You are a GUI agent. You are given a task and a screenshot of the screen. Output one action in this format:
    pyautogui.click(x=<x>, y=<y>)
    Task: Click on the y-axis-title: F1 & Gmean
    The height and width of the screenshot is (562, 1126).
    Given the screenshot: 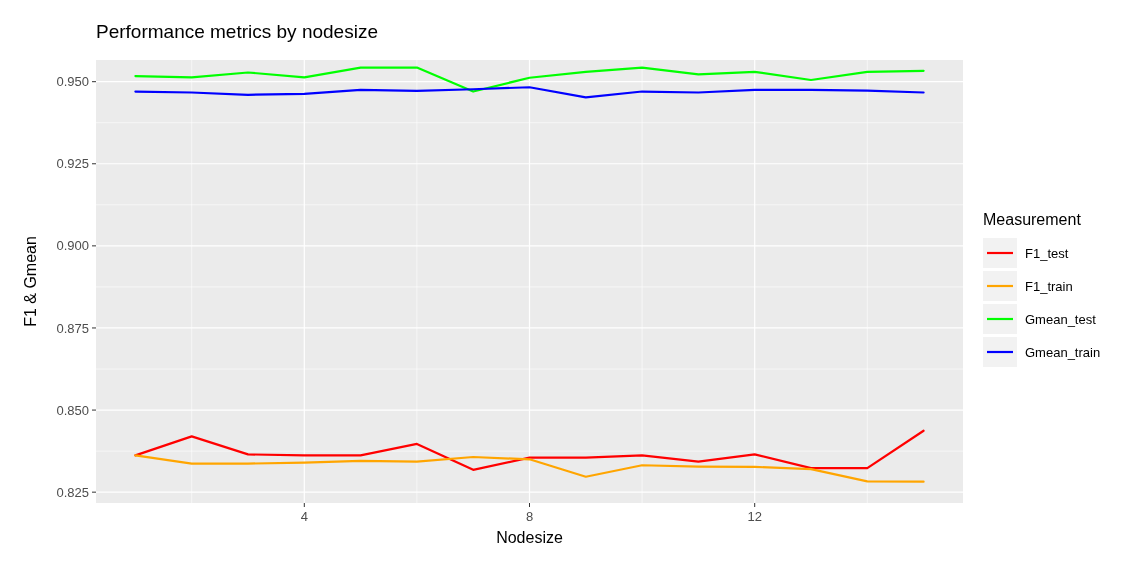 What is the action you would take?
    pyautogui.click(x=30, y=281)
    